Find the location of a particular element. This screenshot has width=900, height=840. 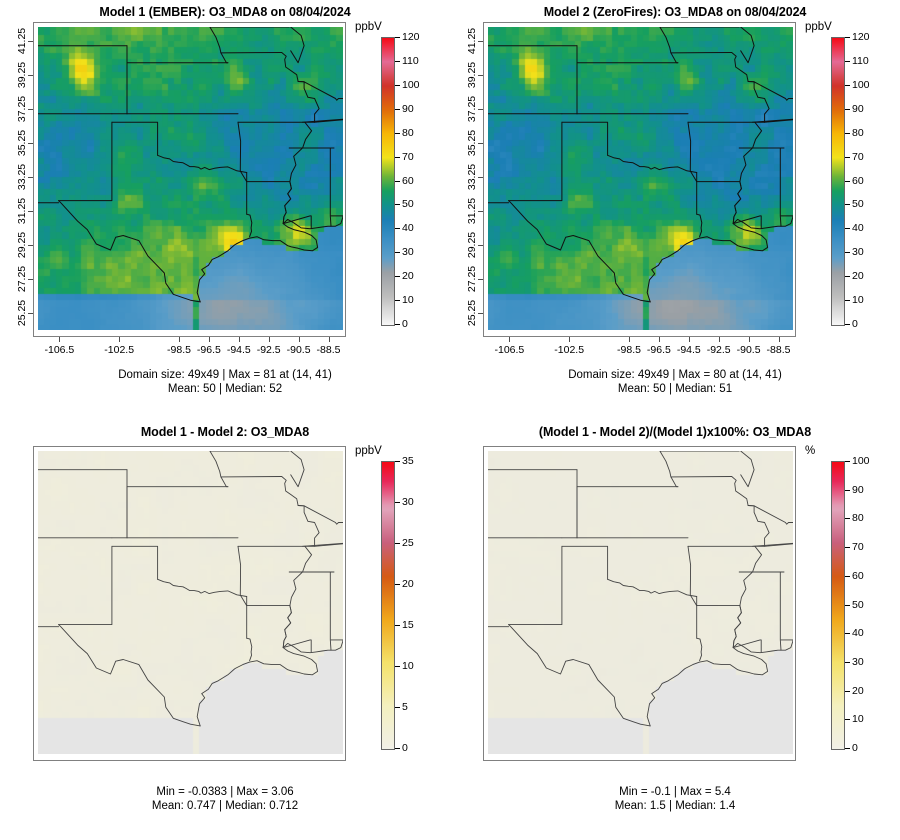

y-tick-label: 25.25 is located at coordinates (22, 312).